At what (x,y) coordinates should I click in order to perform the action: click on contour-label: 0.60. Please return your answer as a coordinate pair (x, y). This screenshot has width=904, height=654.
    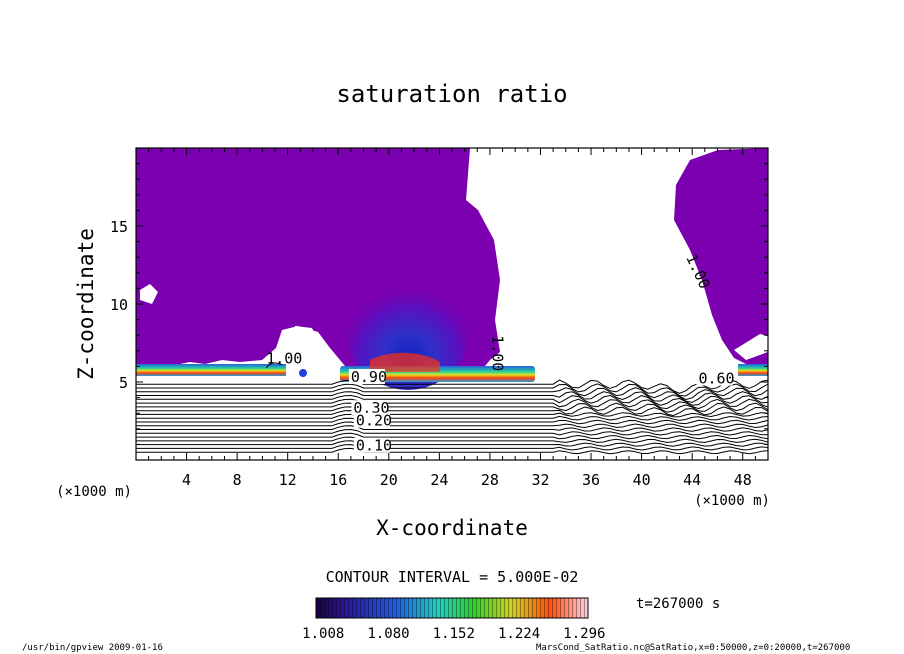
    Looking at the image, I should click on (716, 379).